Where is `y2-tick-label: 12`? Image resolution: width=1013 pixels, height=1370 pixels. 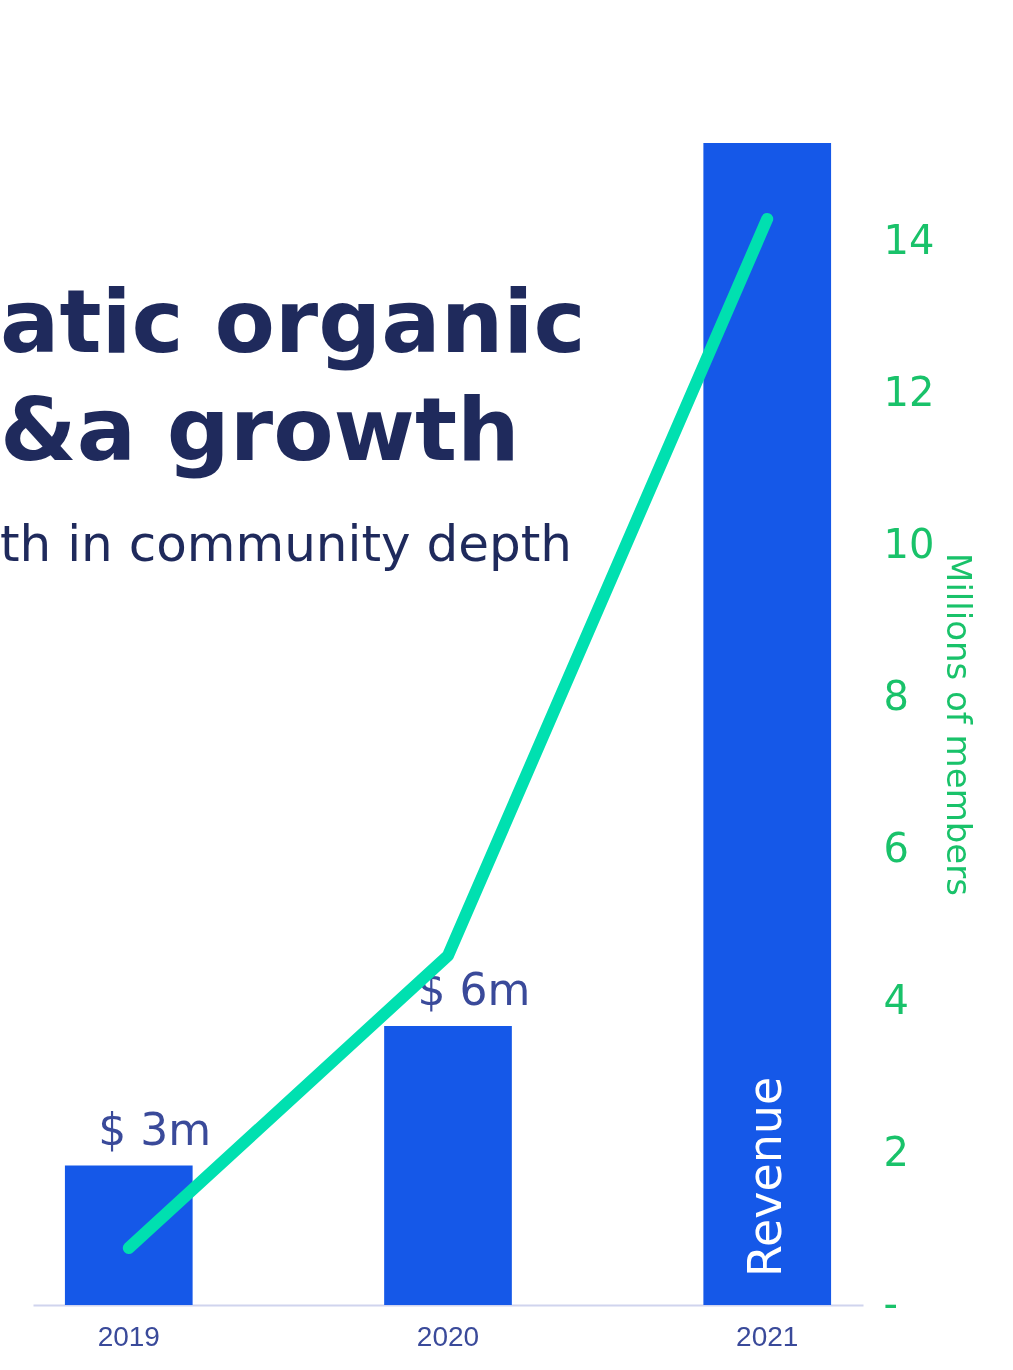
y2-tick-label: 12 is located at coordinates (909, 392).